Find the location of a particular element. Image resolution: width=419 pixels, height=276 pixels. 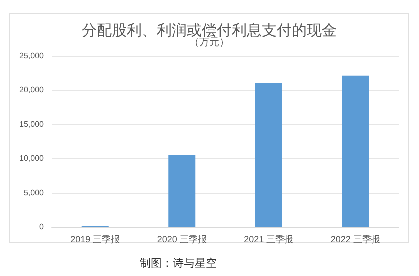

y-tick-label: 20,000 is located at coordinates (32, 90).